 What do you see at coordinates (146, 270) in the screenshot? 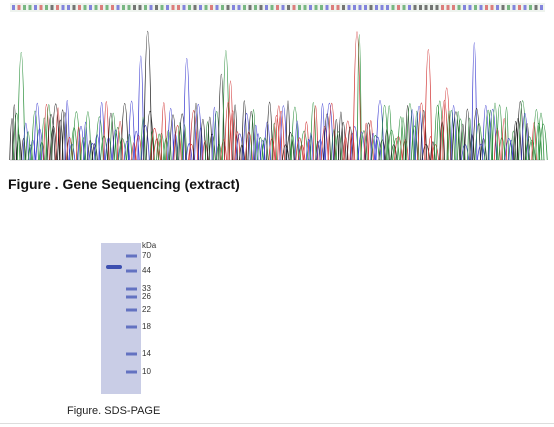
I see `marker-label: 44` at bounding box center [146, 270].